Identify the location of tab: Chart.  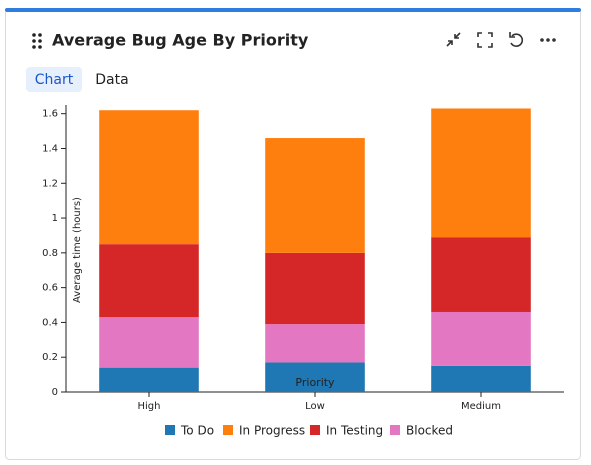
(54, 80).